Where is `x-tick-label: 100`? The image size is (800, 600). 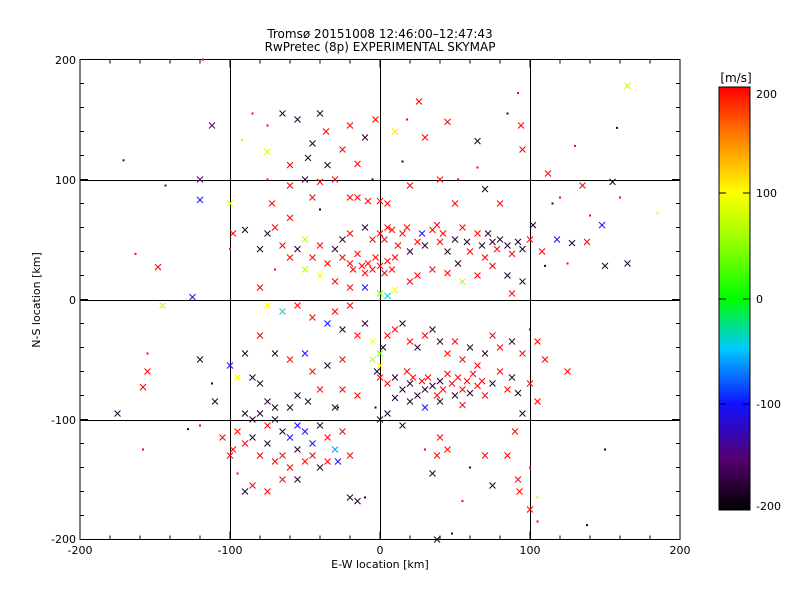
x-tick-label: 100 is located at coordinates (530, 550).